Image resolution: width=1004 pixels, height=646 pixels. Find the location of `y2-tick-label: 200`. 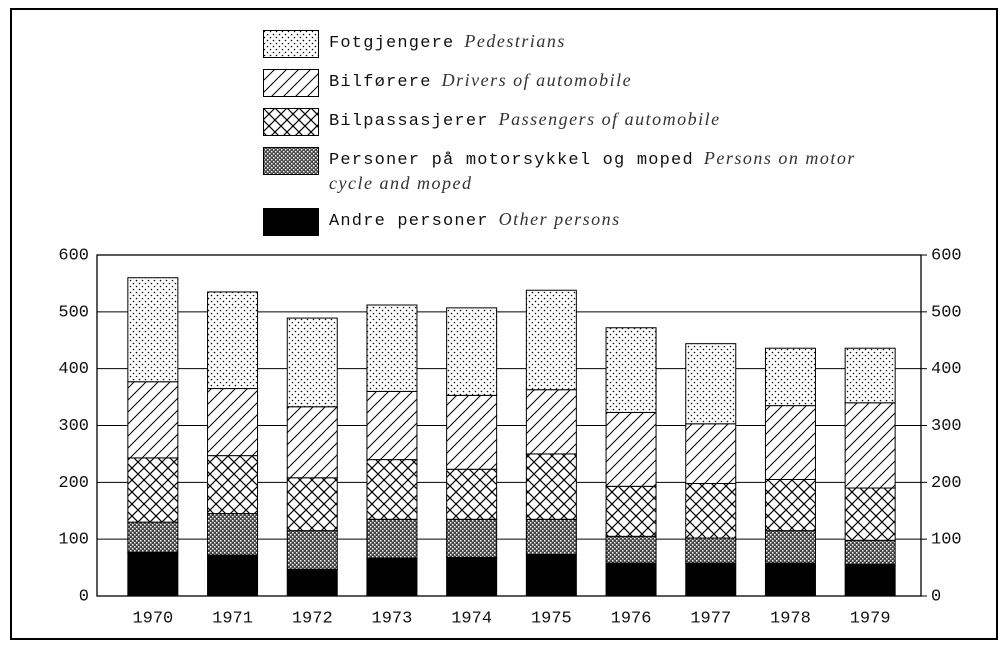

y2-tick-label: 200 is located at coordinates (946, 483).